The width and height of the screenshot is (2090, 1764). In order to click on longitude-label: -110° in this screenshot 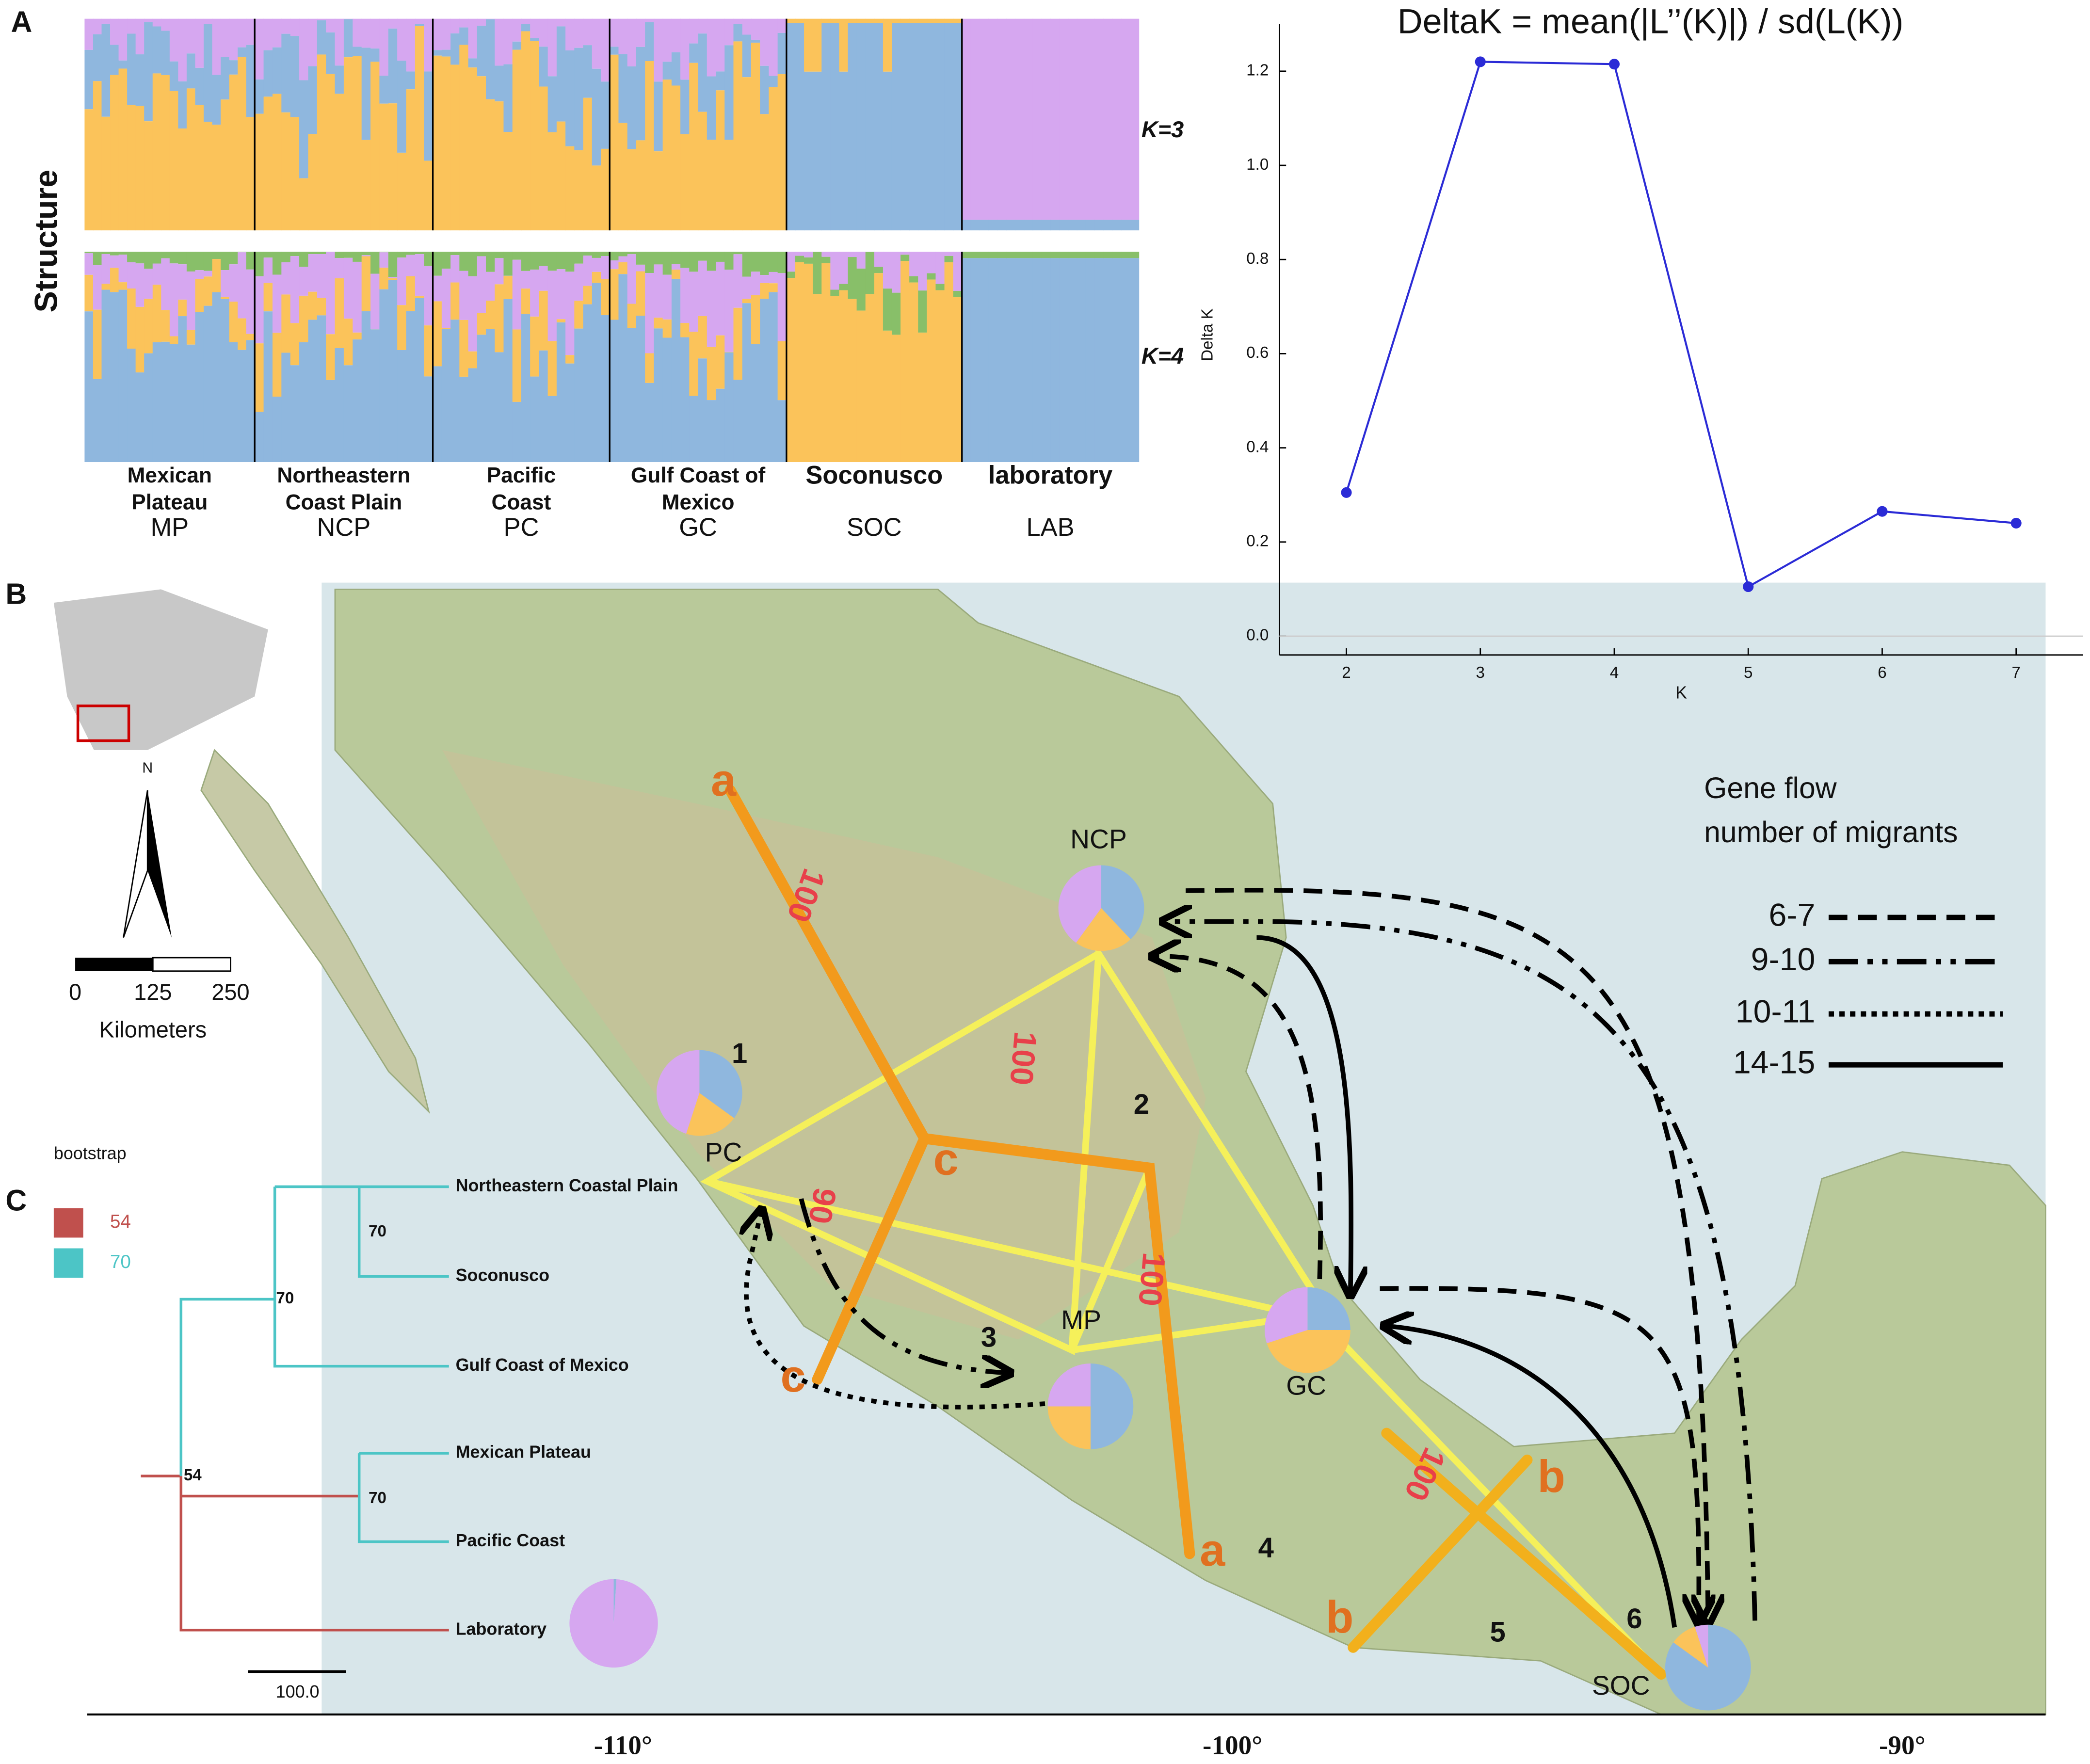, I will do `click(623, 1745)`.